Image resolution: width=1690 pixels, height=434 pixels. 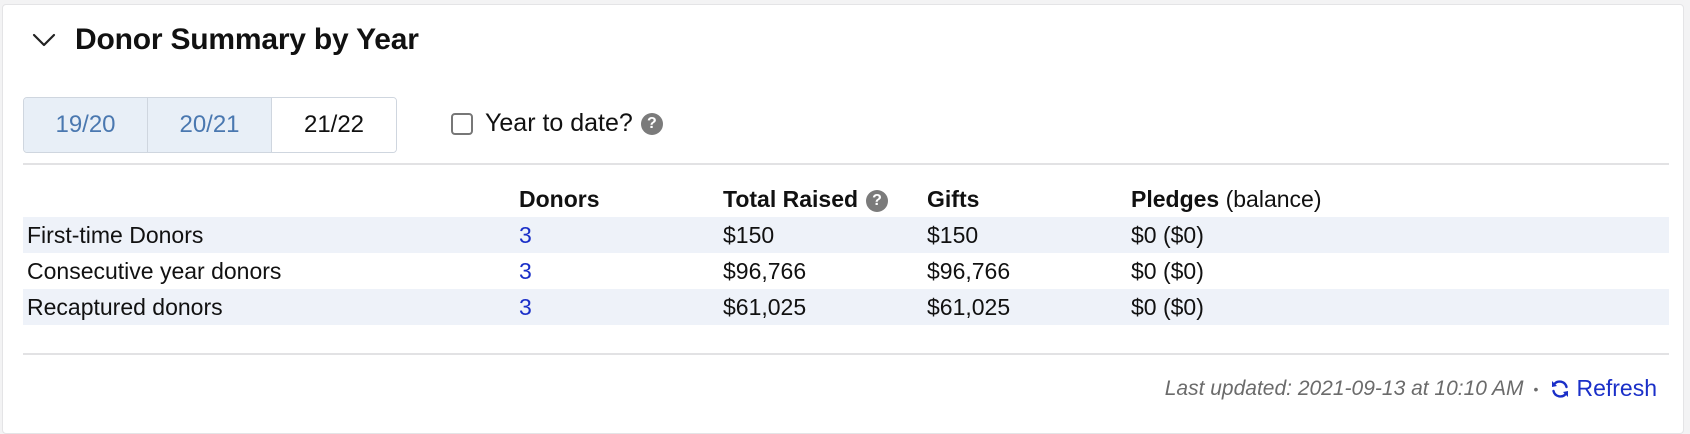 I want to click on header-donors: Donors, so click(x=559, y=199).